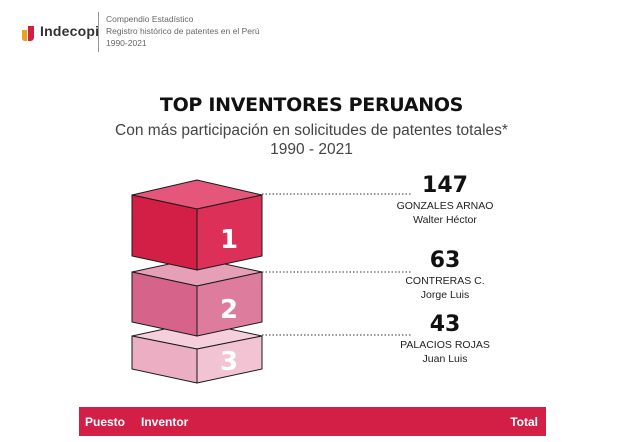  I want to click on stat-rank-3: 43 PALACIOS ROJAS Juan Luis, so click(445, 339).